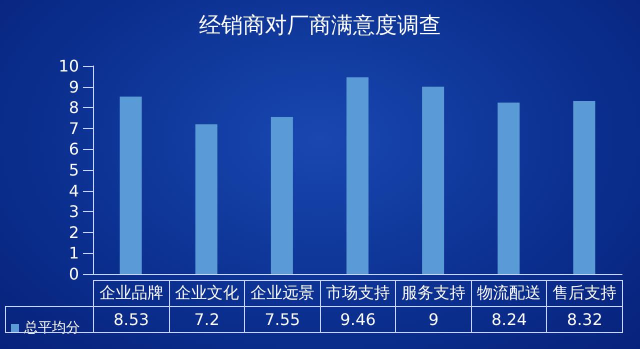 The width and height of the screenshot is (640, 349). Describe the element at coordinates (73, 274) in the screenshot. I see `y-tick-label: 0` at that location.